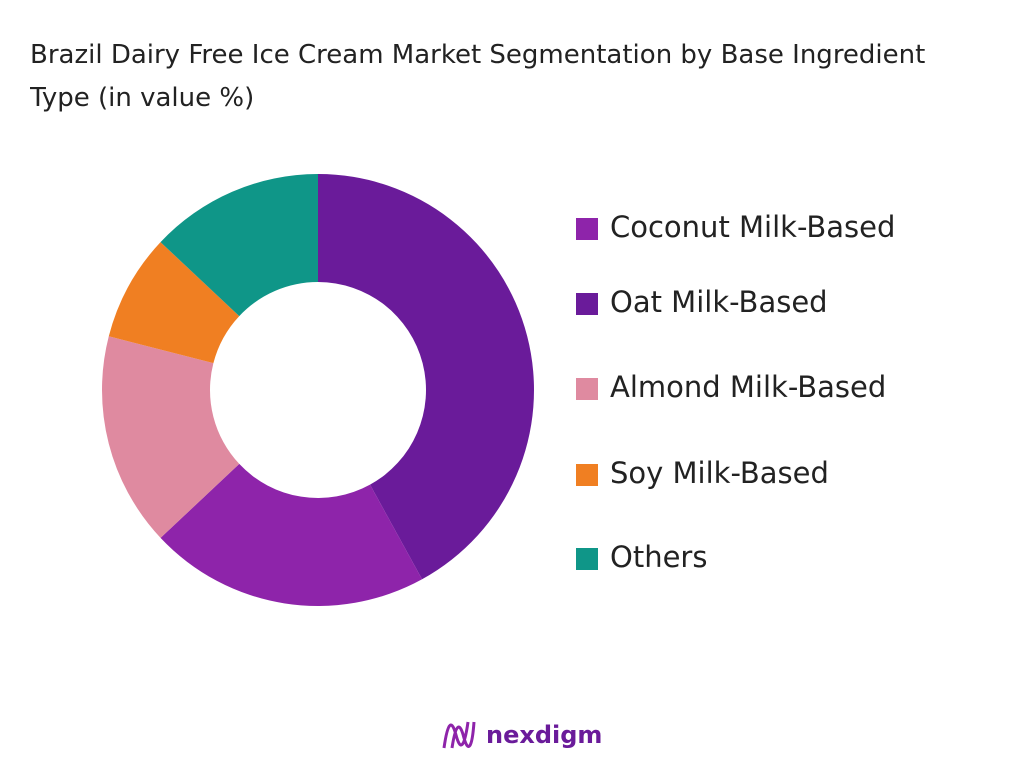  I want to click on legend-label: Almond Milk-Based, so click(748, 387).